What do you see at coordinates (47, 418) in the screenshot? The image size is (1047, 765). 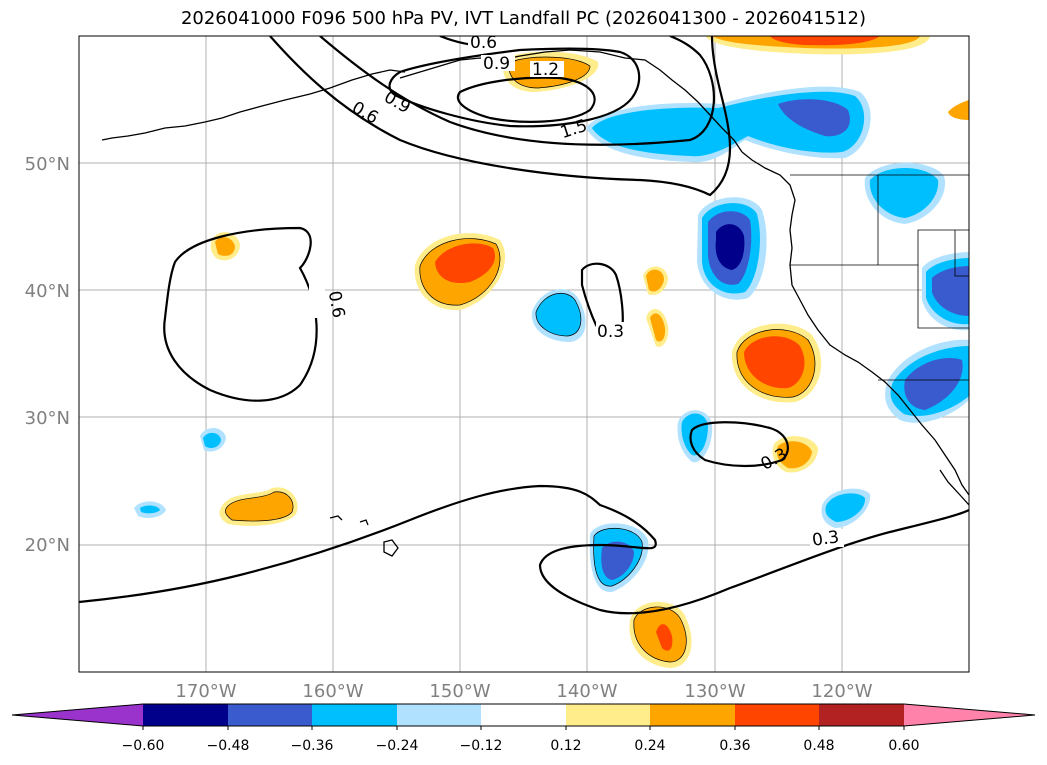 I see `lat-tick-label: 30°N` at bounding box center [47, 418].